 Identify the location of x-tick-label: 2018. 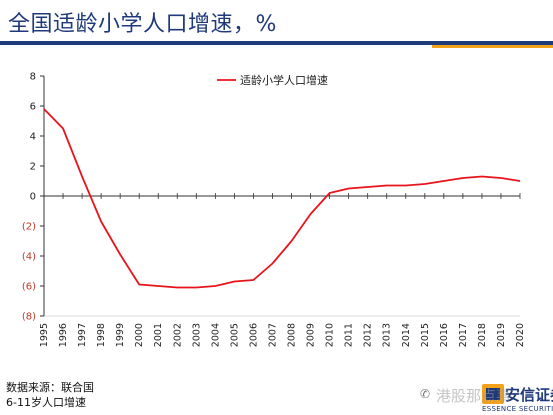
(482, 335).